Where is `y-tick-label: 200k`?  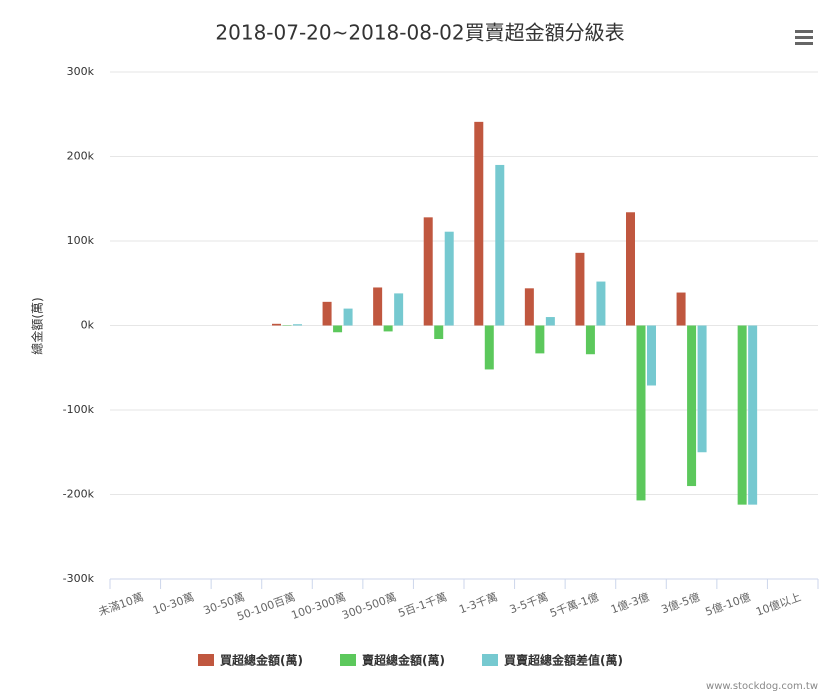 y-tick-label: 200k is located at coordinates (81, 156).